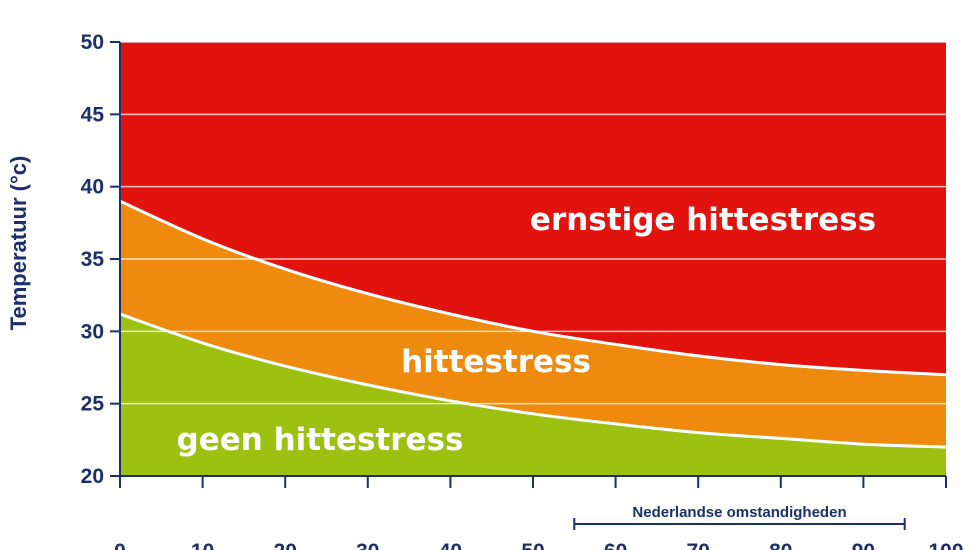  Describe the element at coordinates (945, 545) in the screenshot. I see `x-tick-label-100: 100` at that location.